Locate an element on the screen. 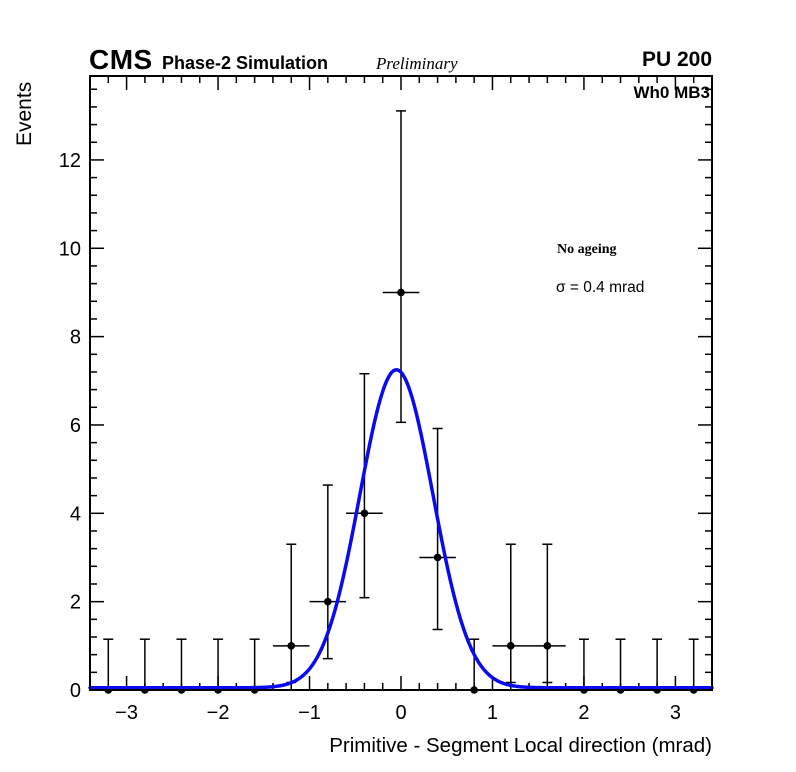 Image resolution: width=796 pixels, height=772 pixels. x-tick-label: 3 is located at coordinates (675, 713).